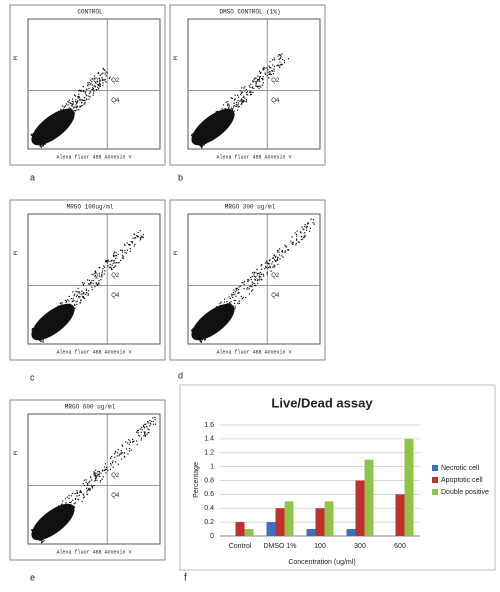 The width and height of the screenshot is (500, 592). What do you see at coordinates (115, 496) in the screenshot?
I see `quadrant-label: Q4` at bounding box center [115, 496].